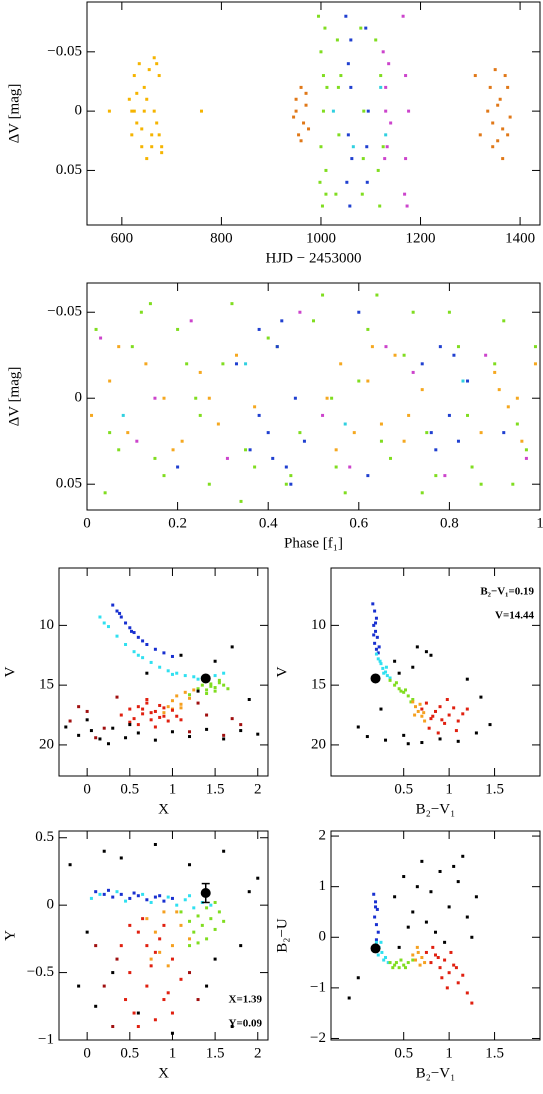 The height and width of the screenshot is (1094, 543). I want to click on y-tick-label: 0.5, so click(44, 837).